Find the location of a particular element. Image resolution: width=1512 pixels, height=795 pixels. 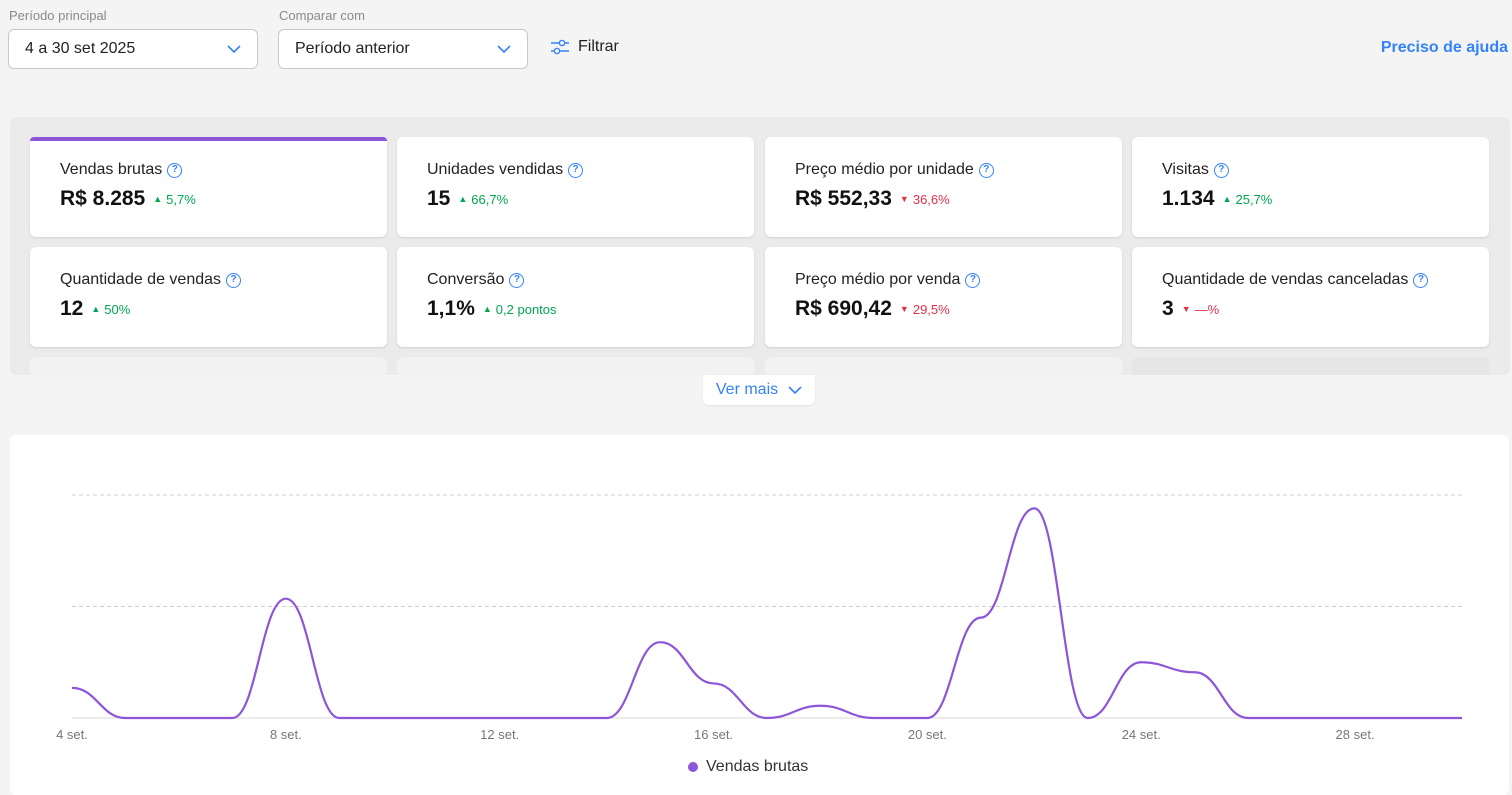

periodo-value: 4 a 30 set 2025 is located at coordinates (80, 48).